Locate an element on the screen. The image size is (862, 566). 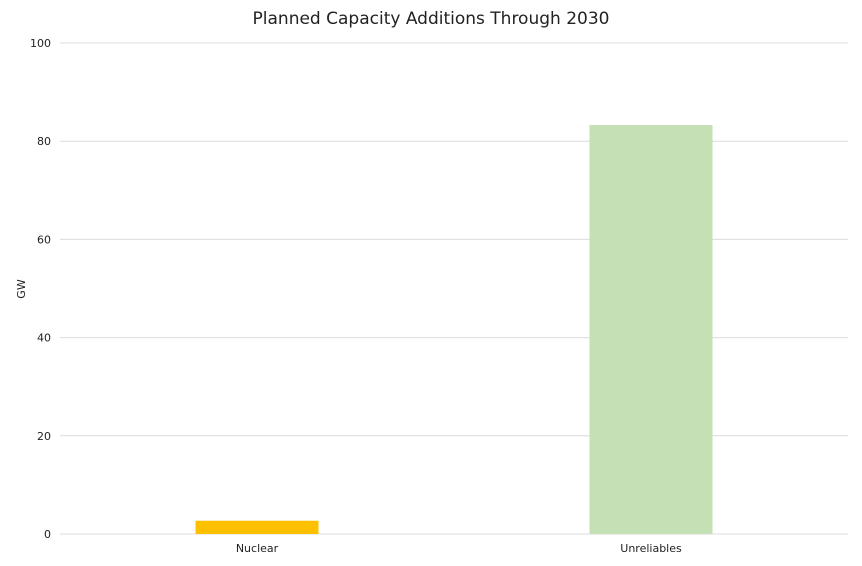
x-axis-ticks: Nuclear Unreliables is located at coordinates (459, 548).